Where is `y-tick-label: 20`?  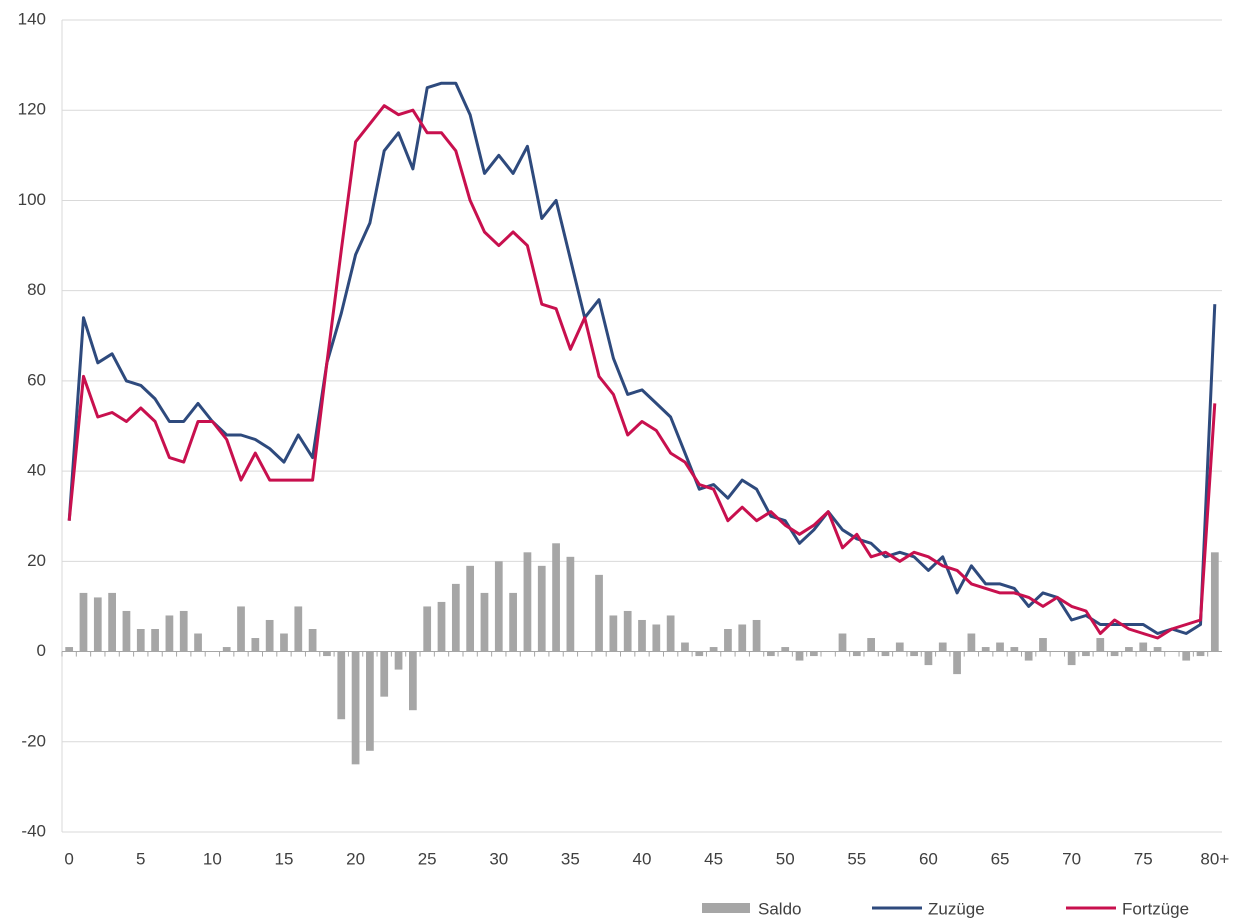 y-tick-label: 20 is located at coordinates (36, 560).